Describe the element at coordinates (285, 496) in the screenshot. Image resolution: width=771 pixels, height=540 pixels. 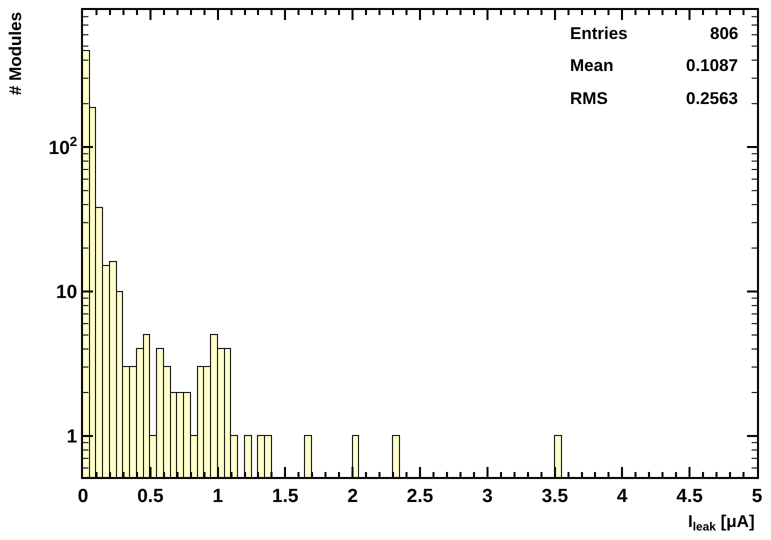
I see `x-tick-label: 1.5` at that location.